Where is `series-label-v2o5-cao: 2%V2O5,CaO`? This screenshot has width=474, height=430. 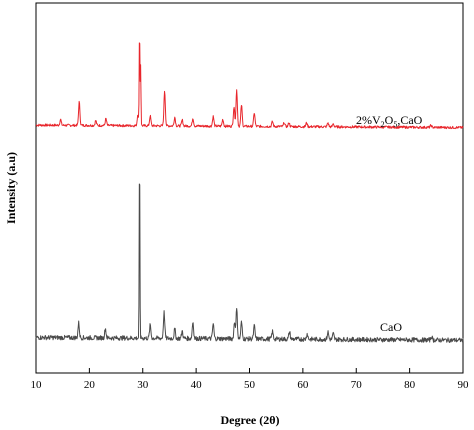 series-label-v2o5-cao: 2%V2O5,CaO is located at coordinates (389, 121).